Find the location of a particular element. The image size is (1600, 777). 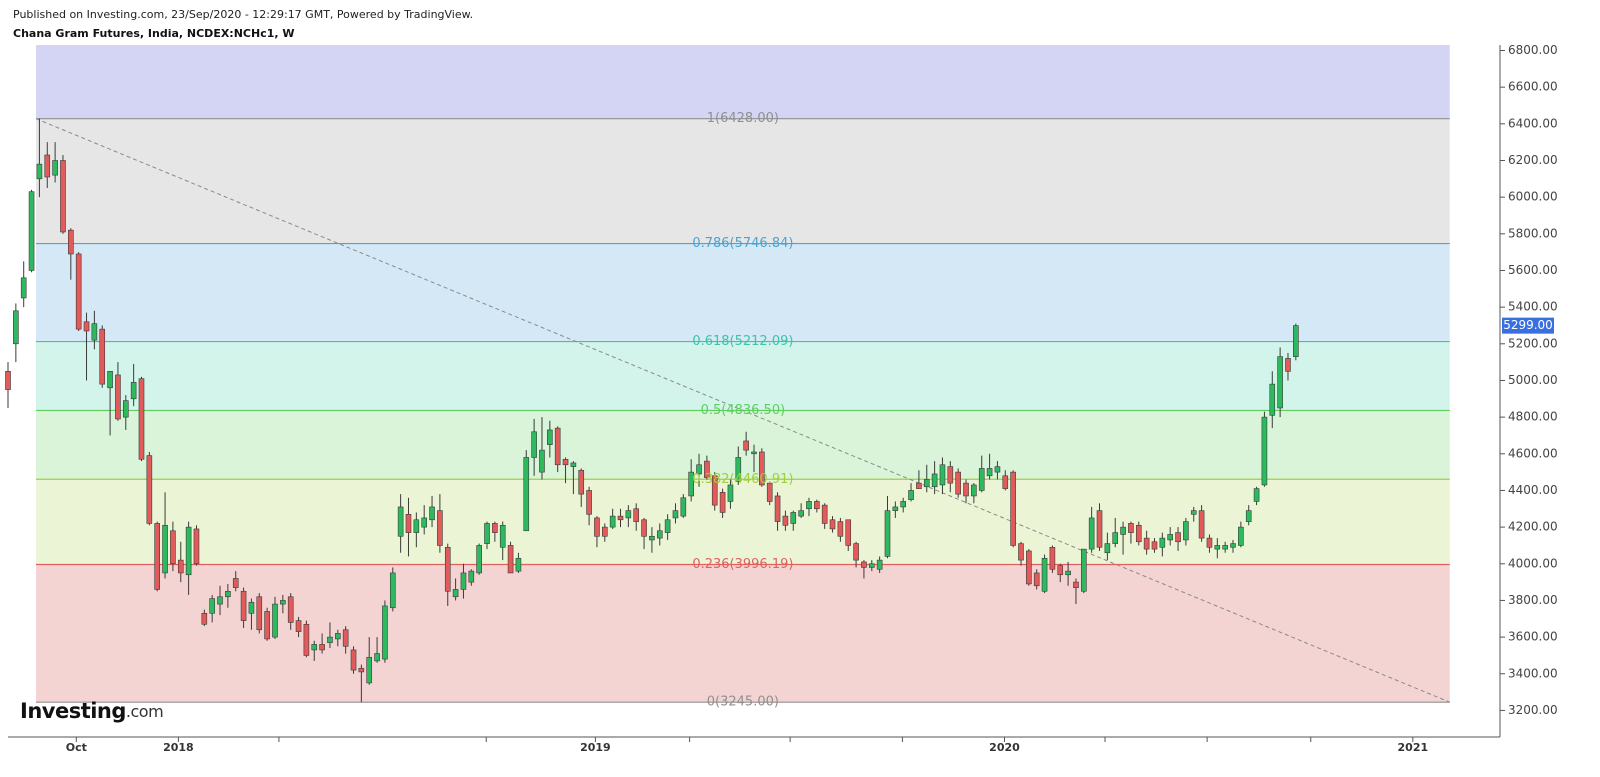

y-tick-label: 3200.00 is located at coordinates (1533, 710).